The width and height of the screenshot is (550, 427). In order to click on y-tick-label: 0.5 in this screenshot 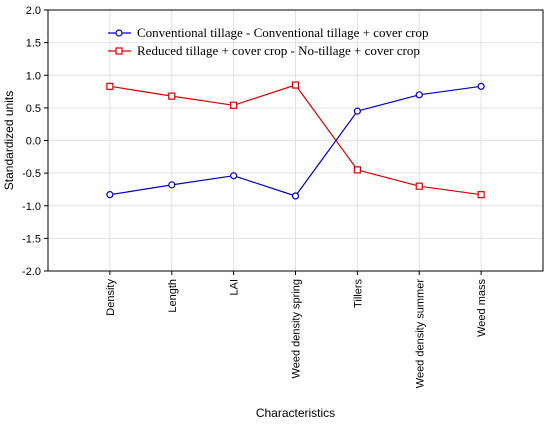, I will do `click(33, 109)`.